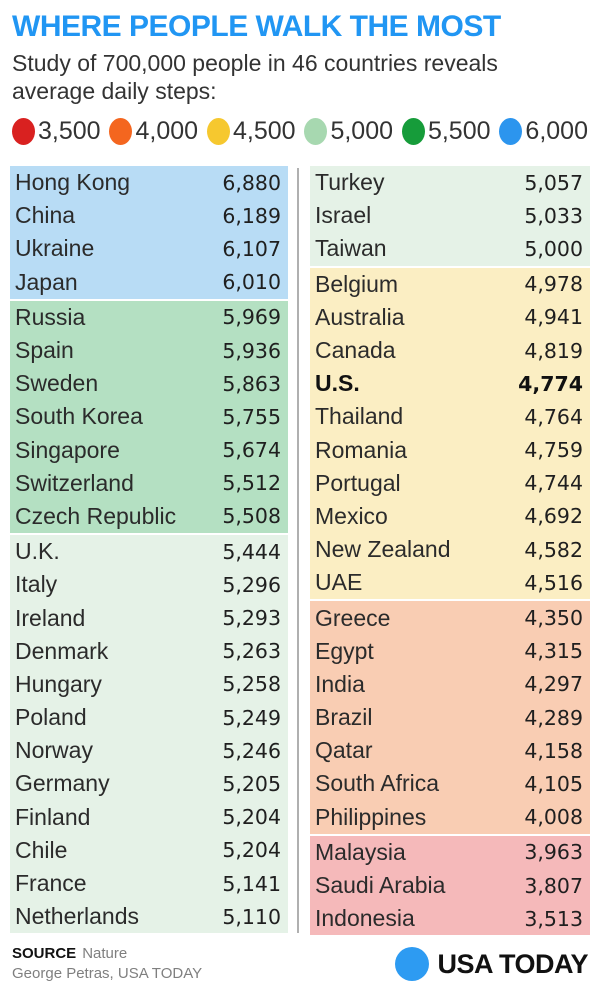 The image size is (600, 994). Describe the element at coordinates (51, 717) in the screenshot. I see `country-name: Poland` at that location.